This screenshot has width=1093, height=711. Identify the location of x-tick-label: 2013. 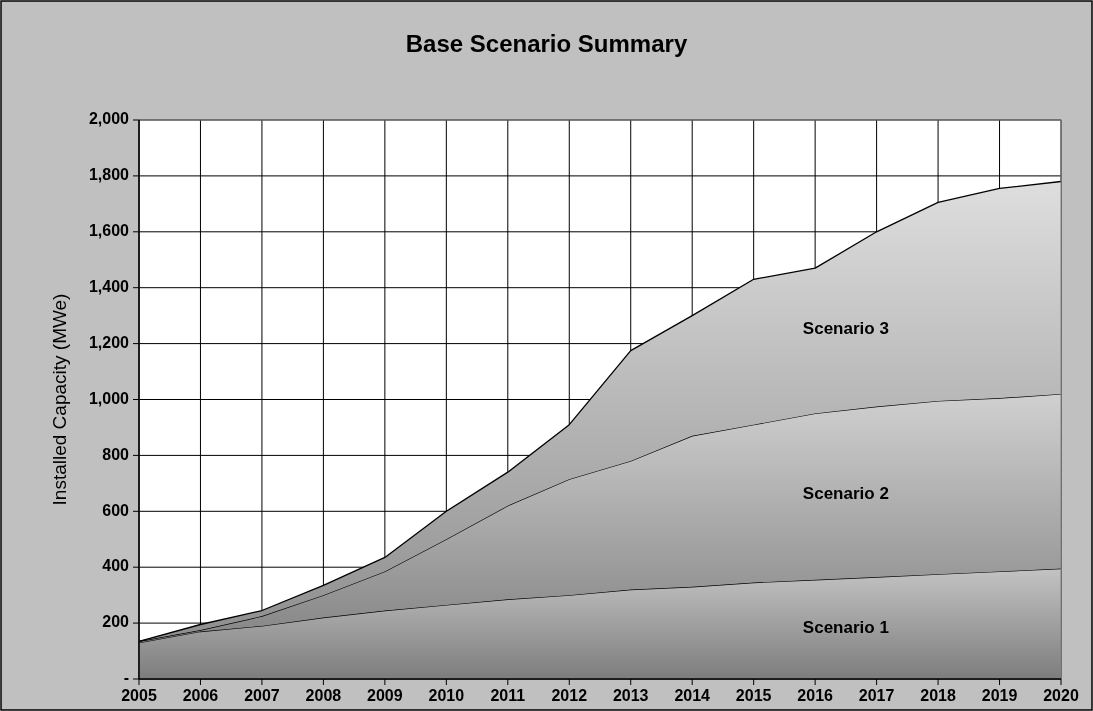
(630, 695).